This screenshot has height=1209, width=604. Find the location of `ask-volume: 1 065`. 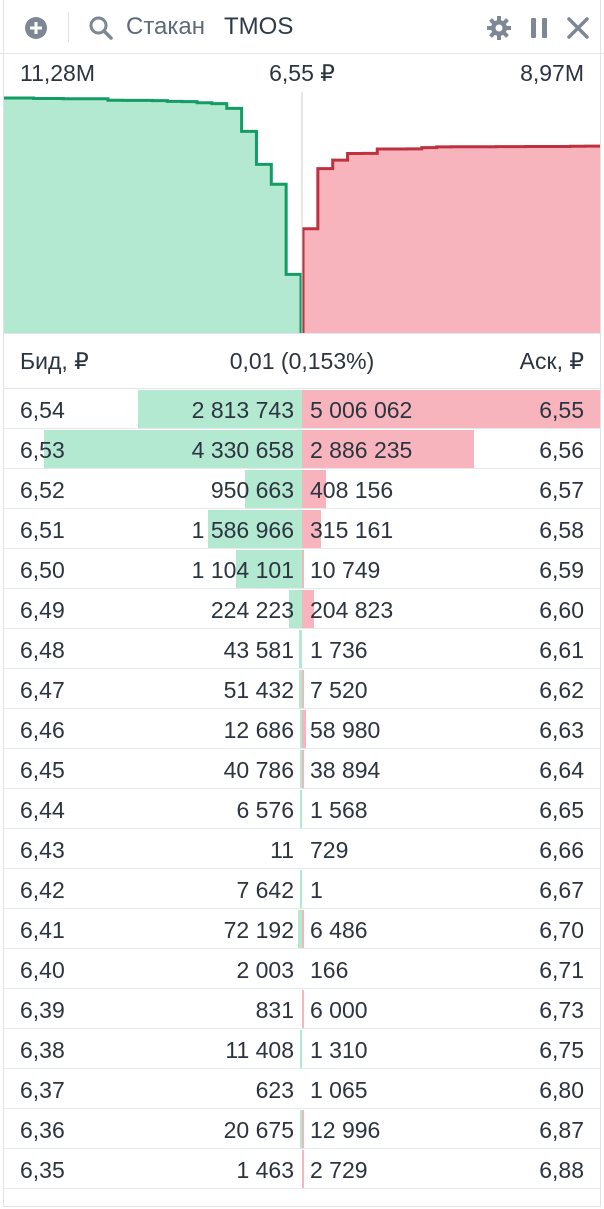

ask-volume: 1 065 is located at coordinates (339, 1090).